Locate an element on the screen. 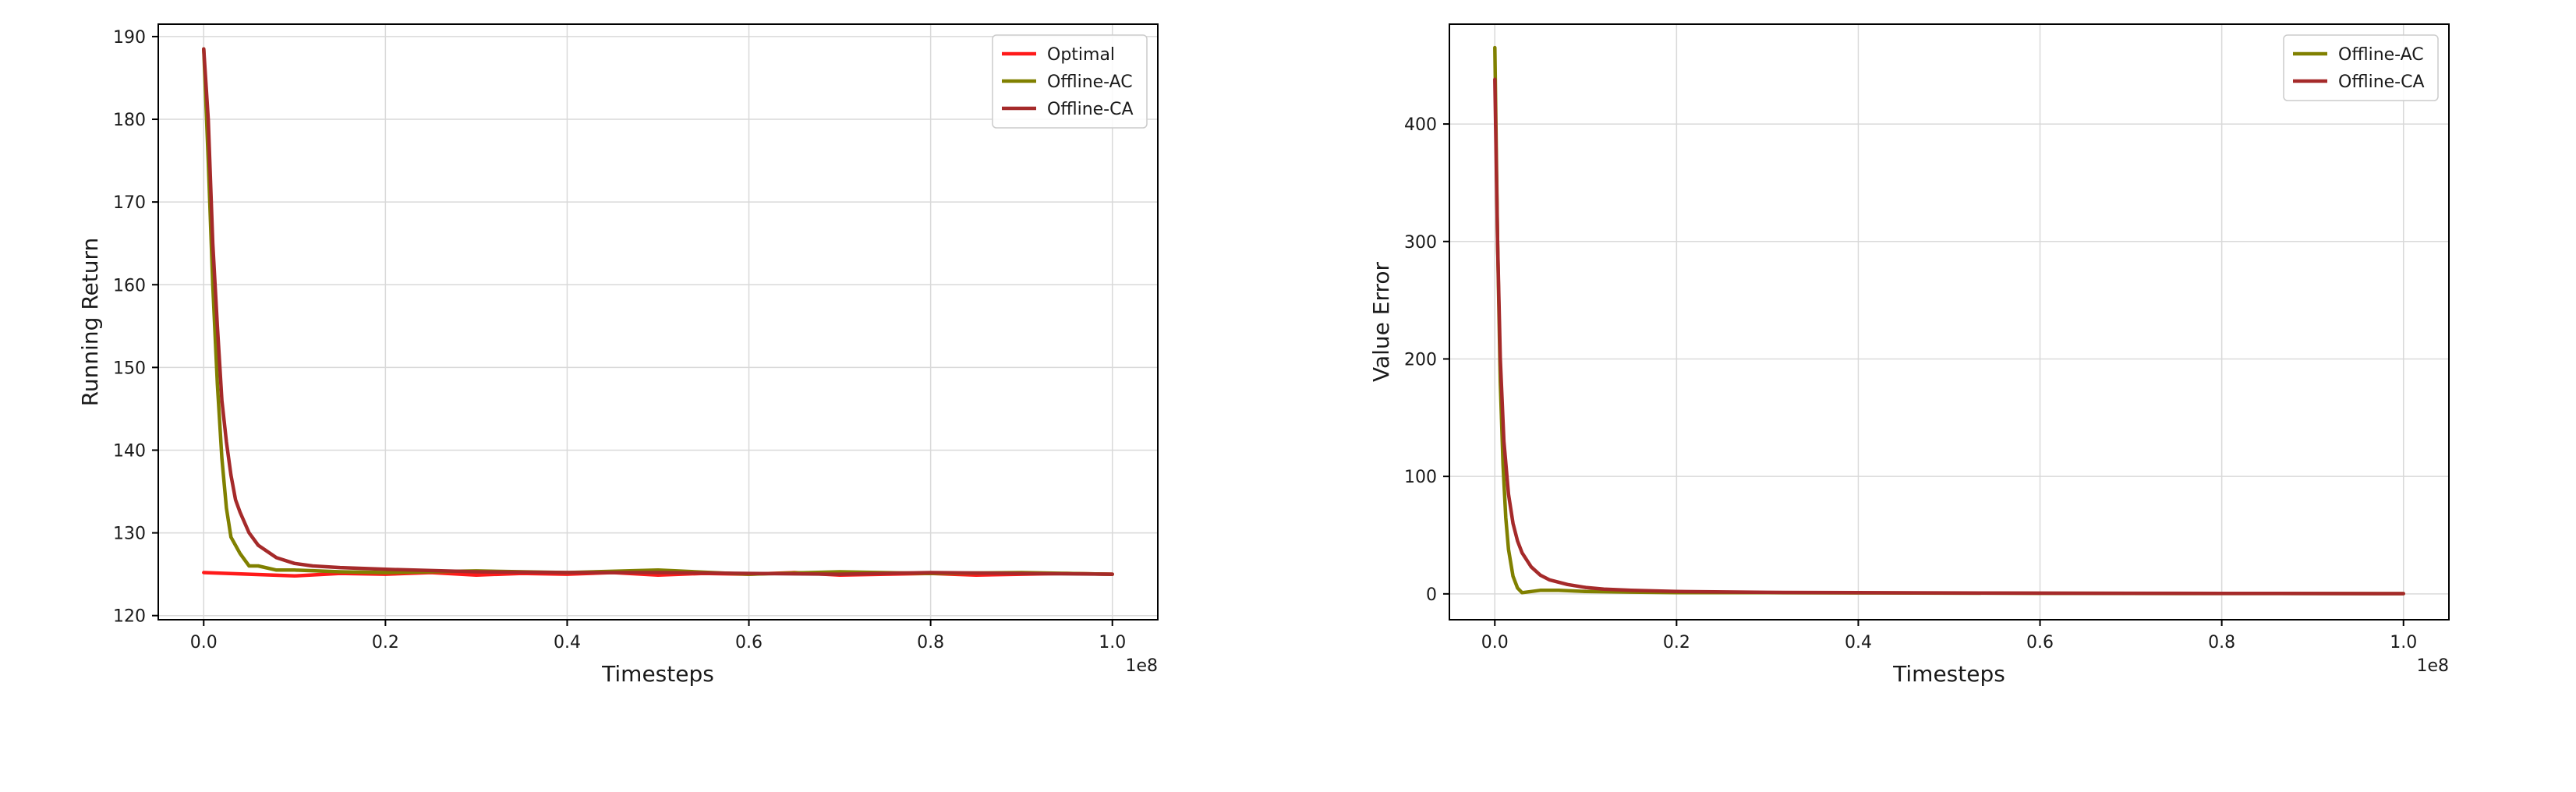 The image size is (2576, 792). y-tick-label: 120 is located at coordinates (129, 617).